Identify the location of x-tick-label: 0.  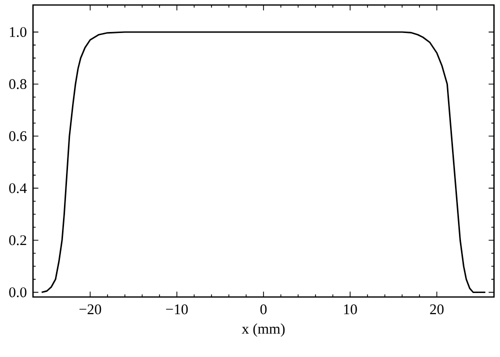
(263, 309).